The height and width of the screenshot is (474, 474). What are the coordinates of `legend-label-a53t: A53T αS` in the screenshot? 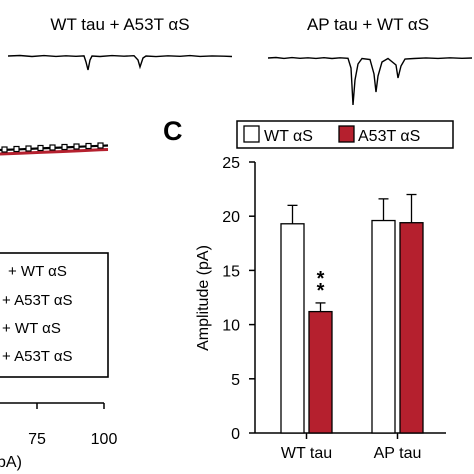 It's located at (389, 136).